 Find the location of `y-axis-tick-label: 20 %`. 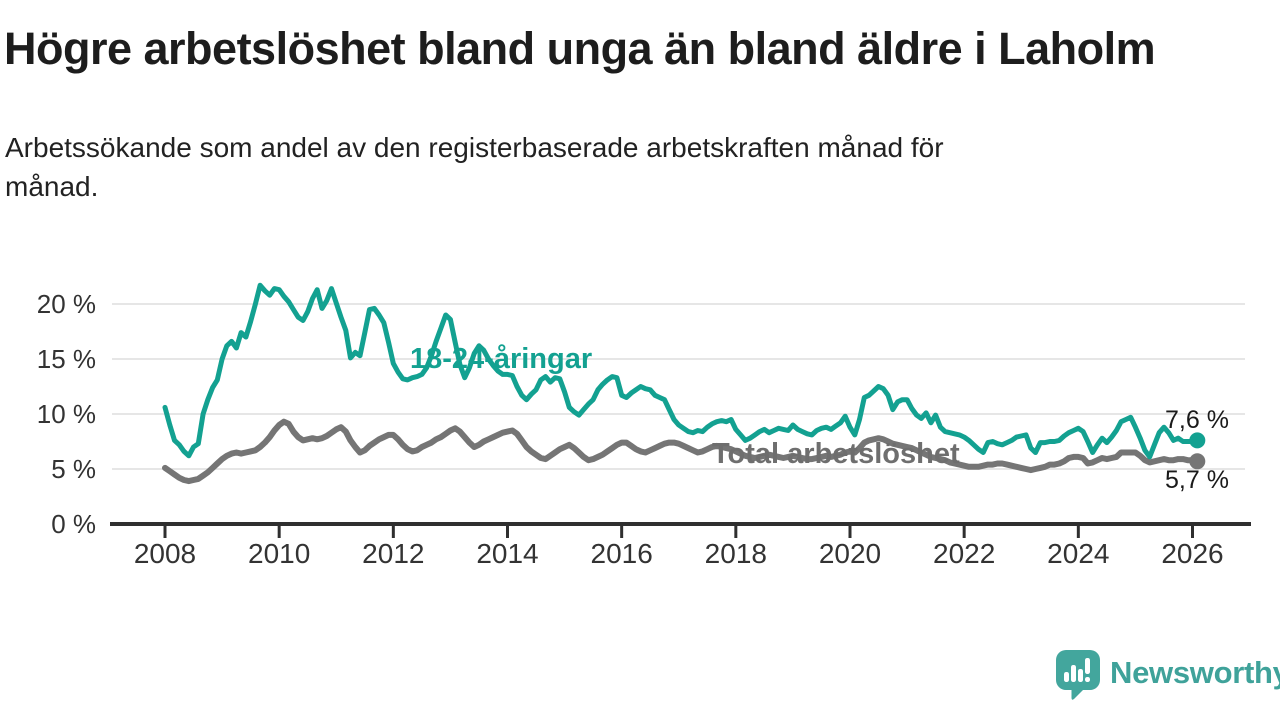

y-axis-tick-label: 20 % is located at coordinates (66, 304).